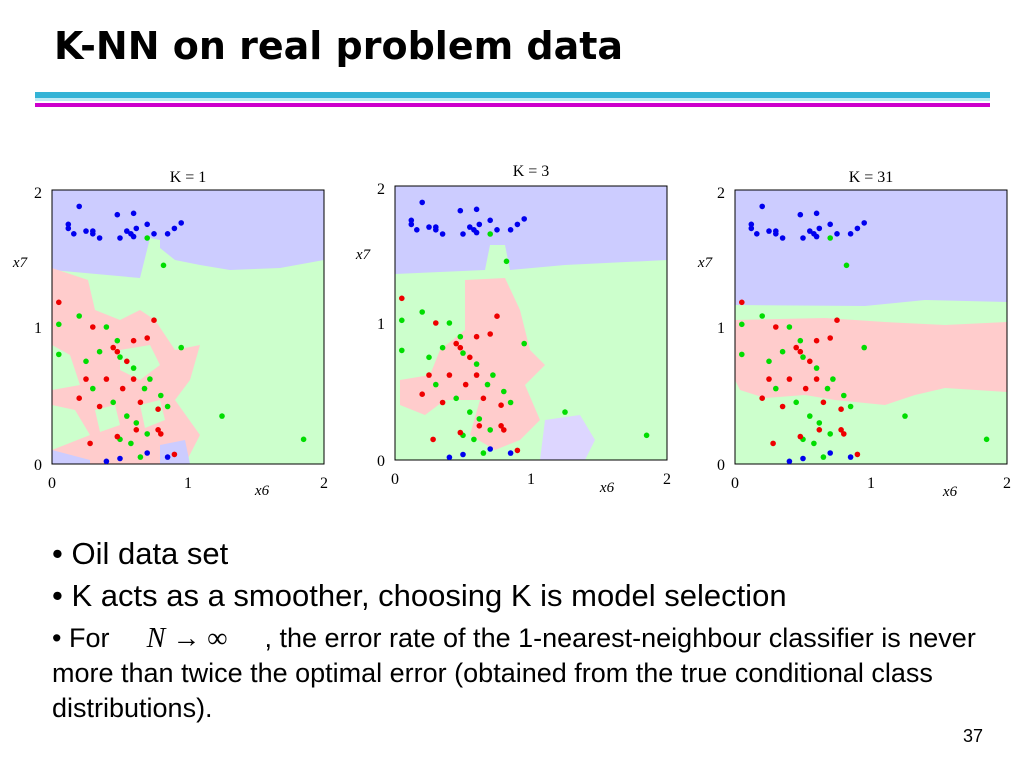 This screenshot has width=1024, height=768. What do you see at coordinates (711, 329) in the screenshot?
I see `y-axis: 0 1 2 x7` at bounding box center [711, 329].